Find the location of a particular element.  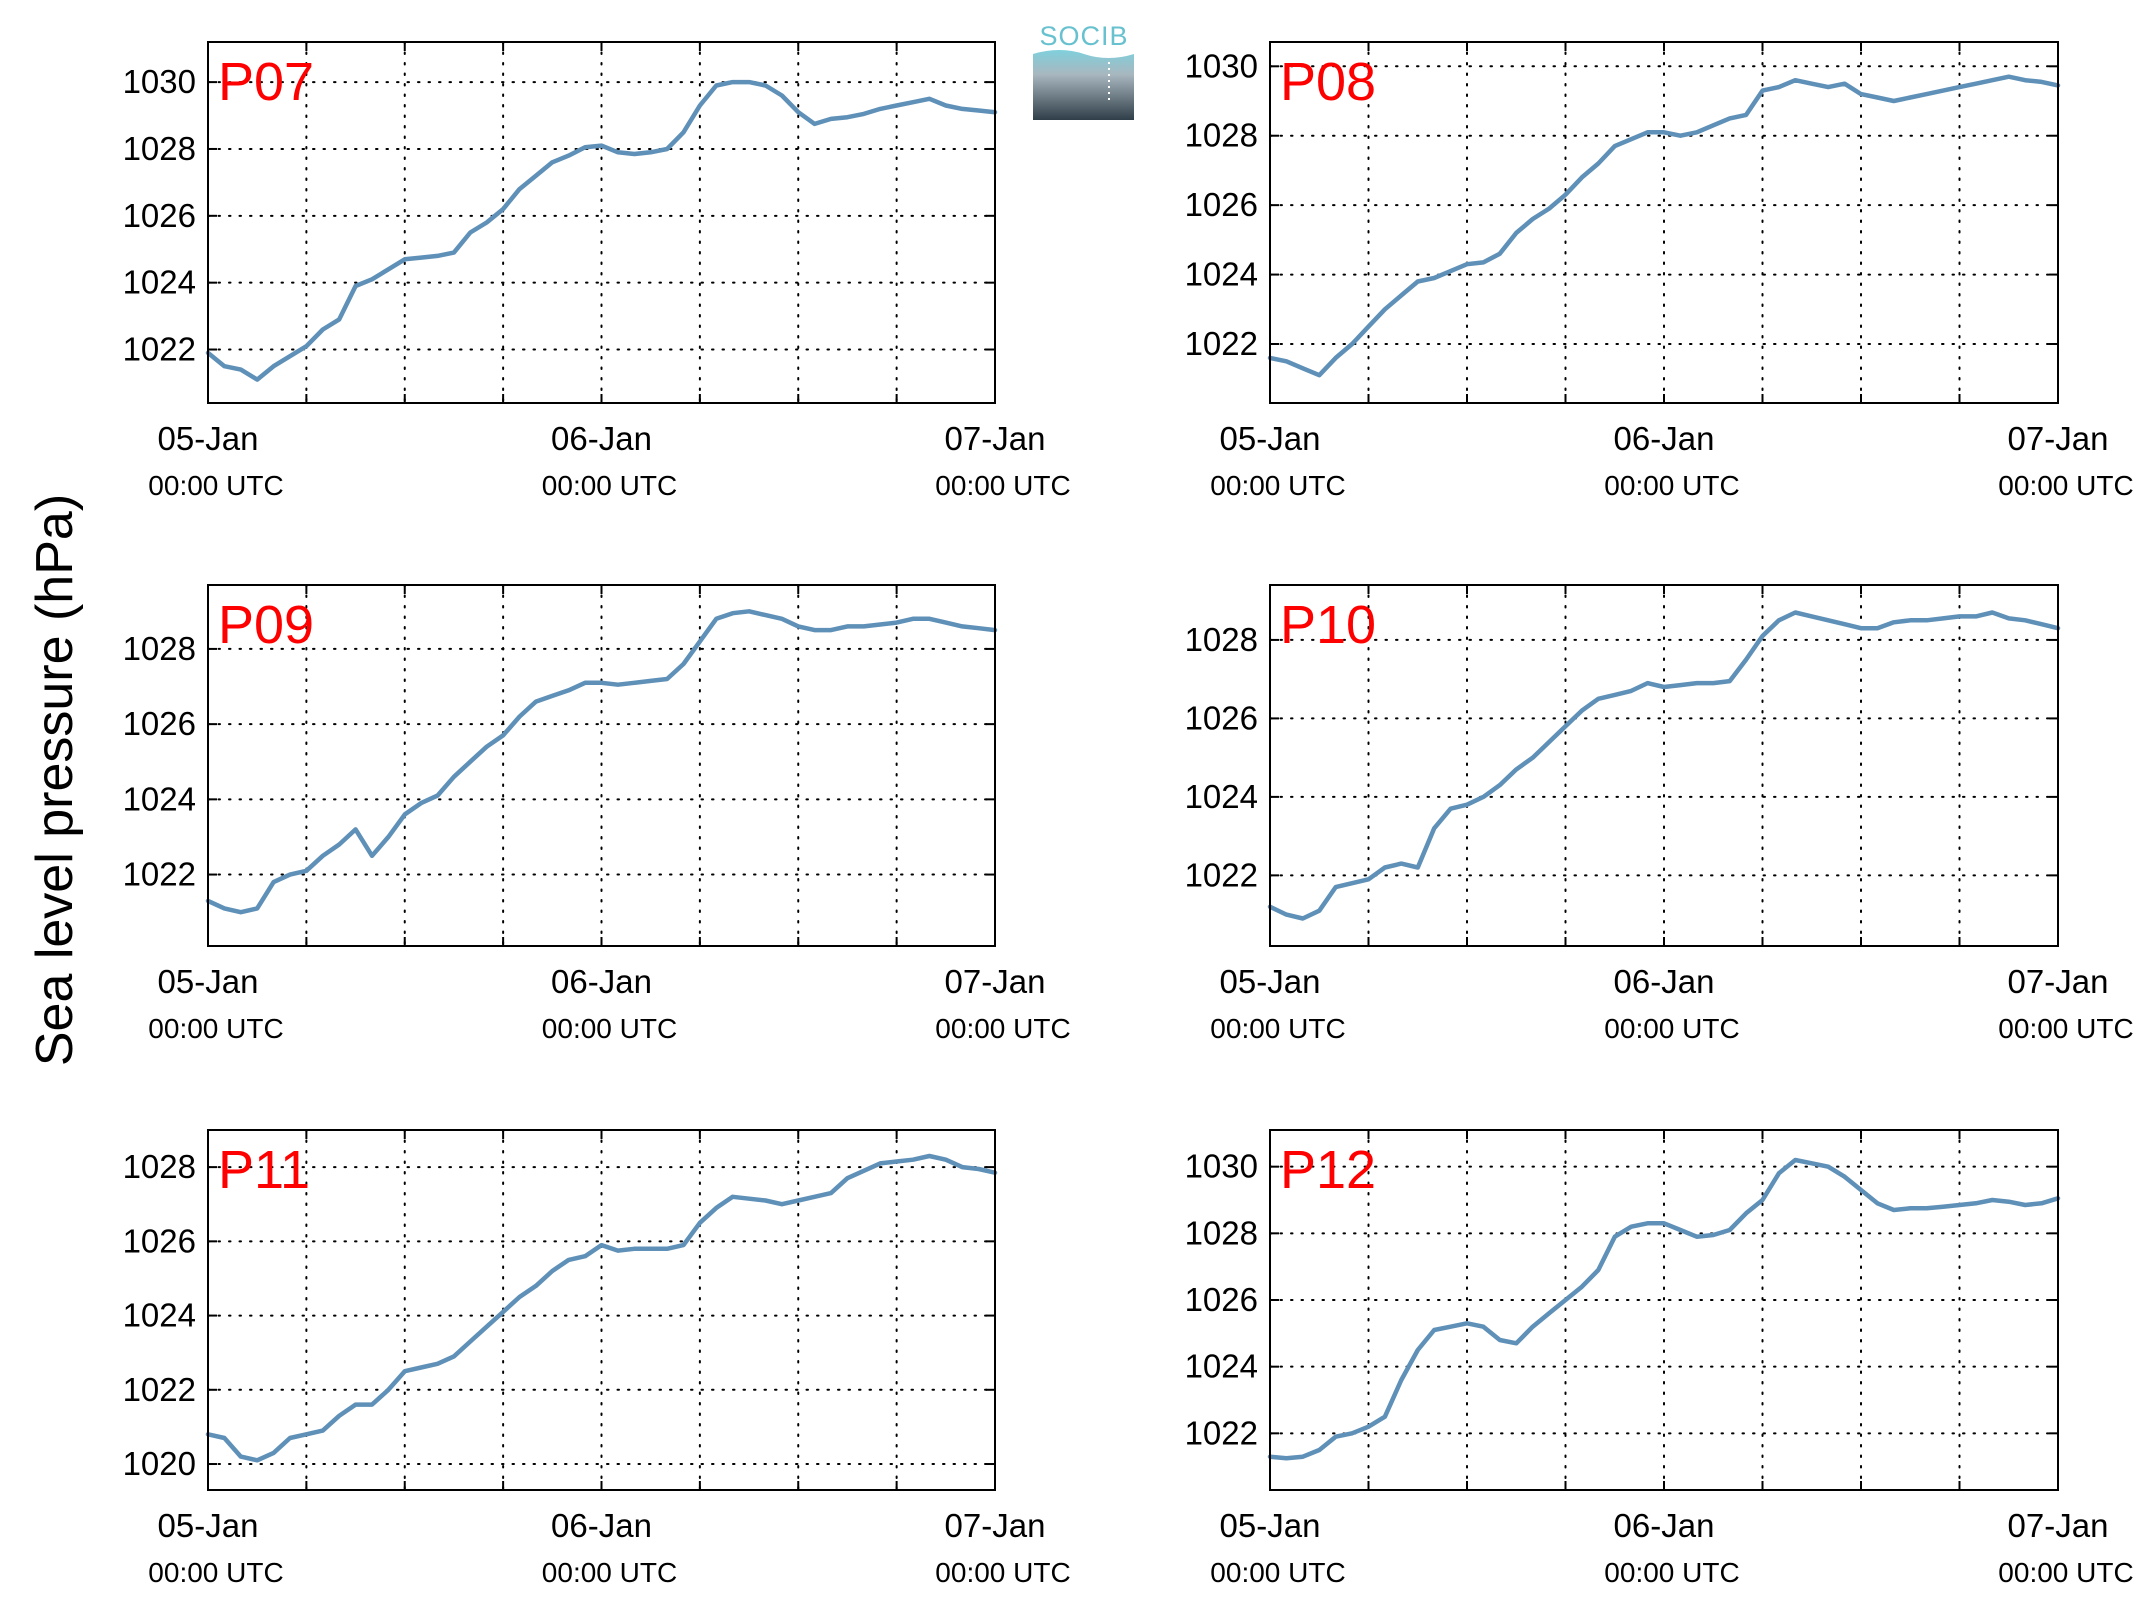

panel-label: P11 is located at coordinates (264, 1170).